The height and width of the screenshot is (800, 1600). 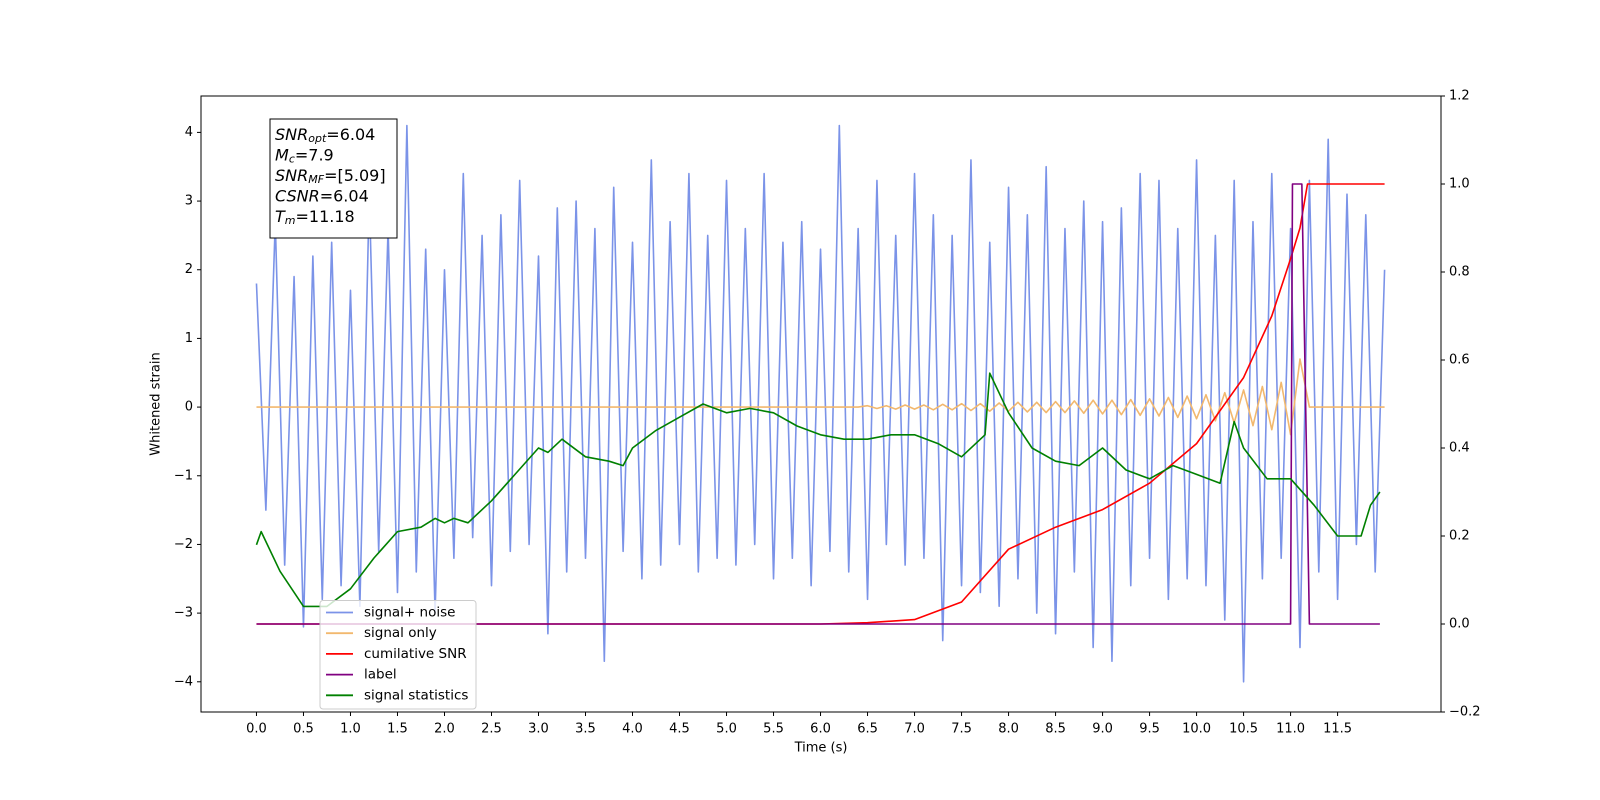 I want to click on annotation: Tm=11.18, so click(x=315, y=217).